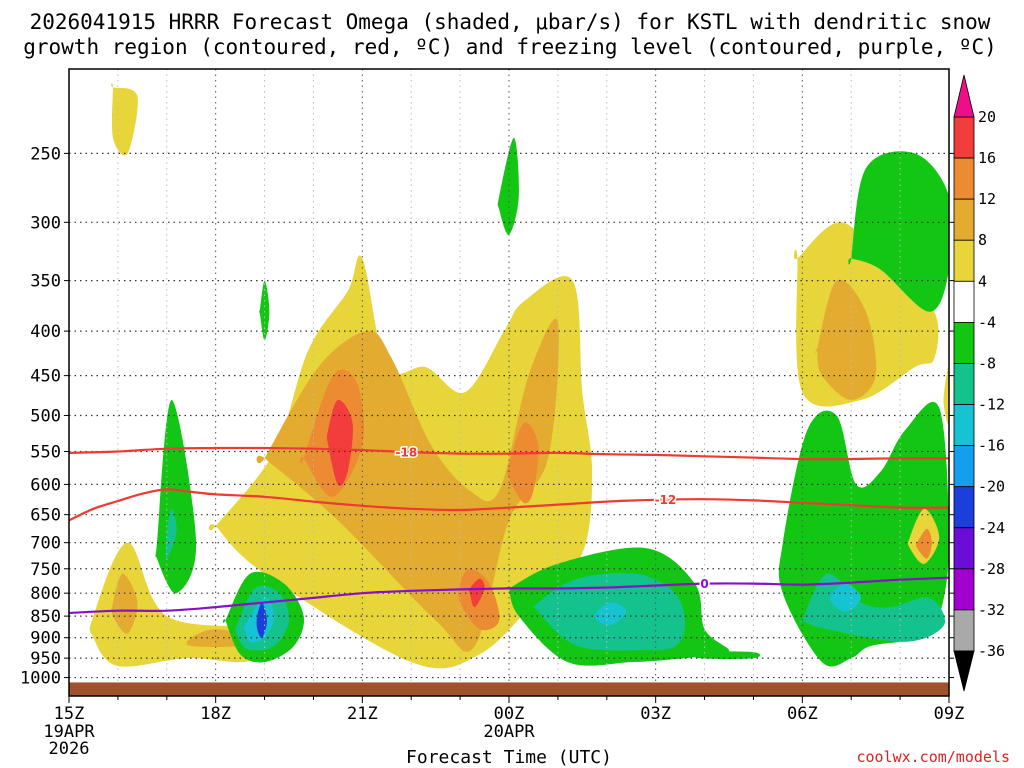 The image size is (1024, 768). Describe the element at coordinates (964, 342) in the screenshot. I see `colorbar-seg-m8_m4` at that location.